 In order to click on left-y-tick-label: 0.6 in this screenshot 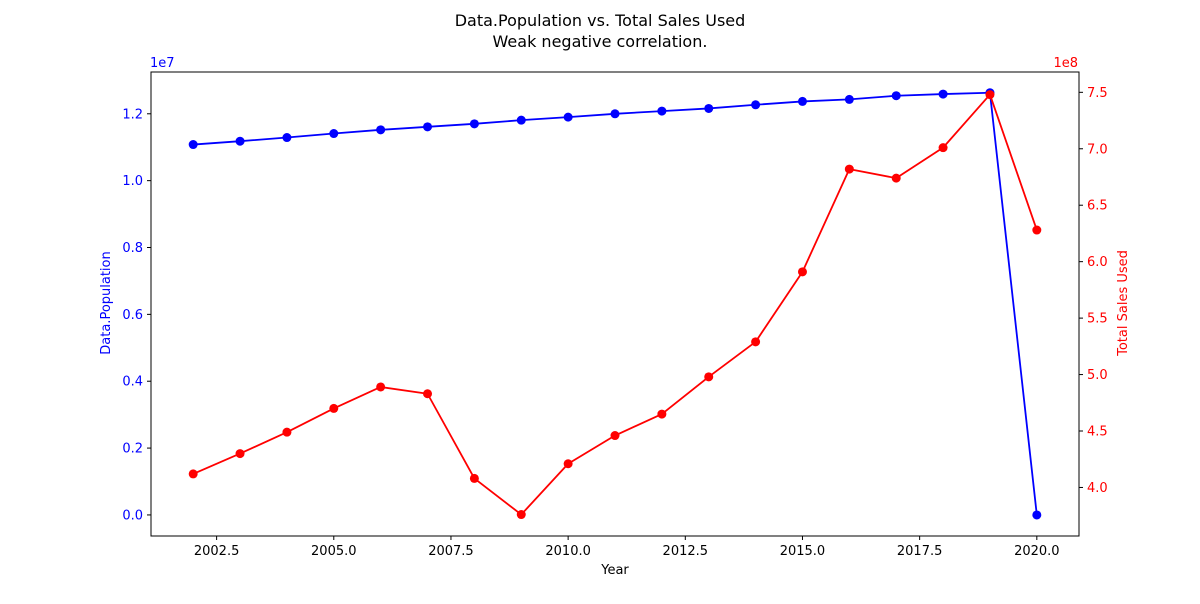, I will do `click(132, 315)`.